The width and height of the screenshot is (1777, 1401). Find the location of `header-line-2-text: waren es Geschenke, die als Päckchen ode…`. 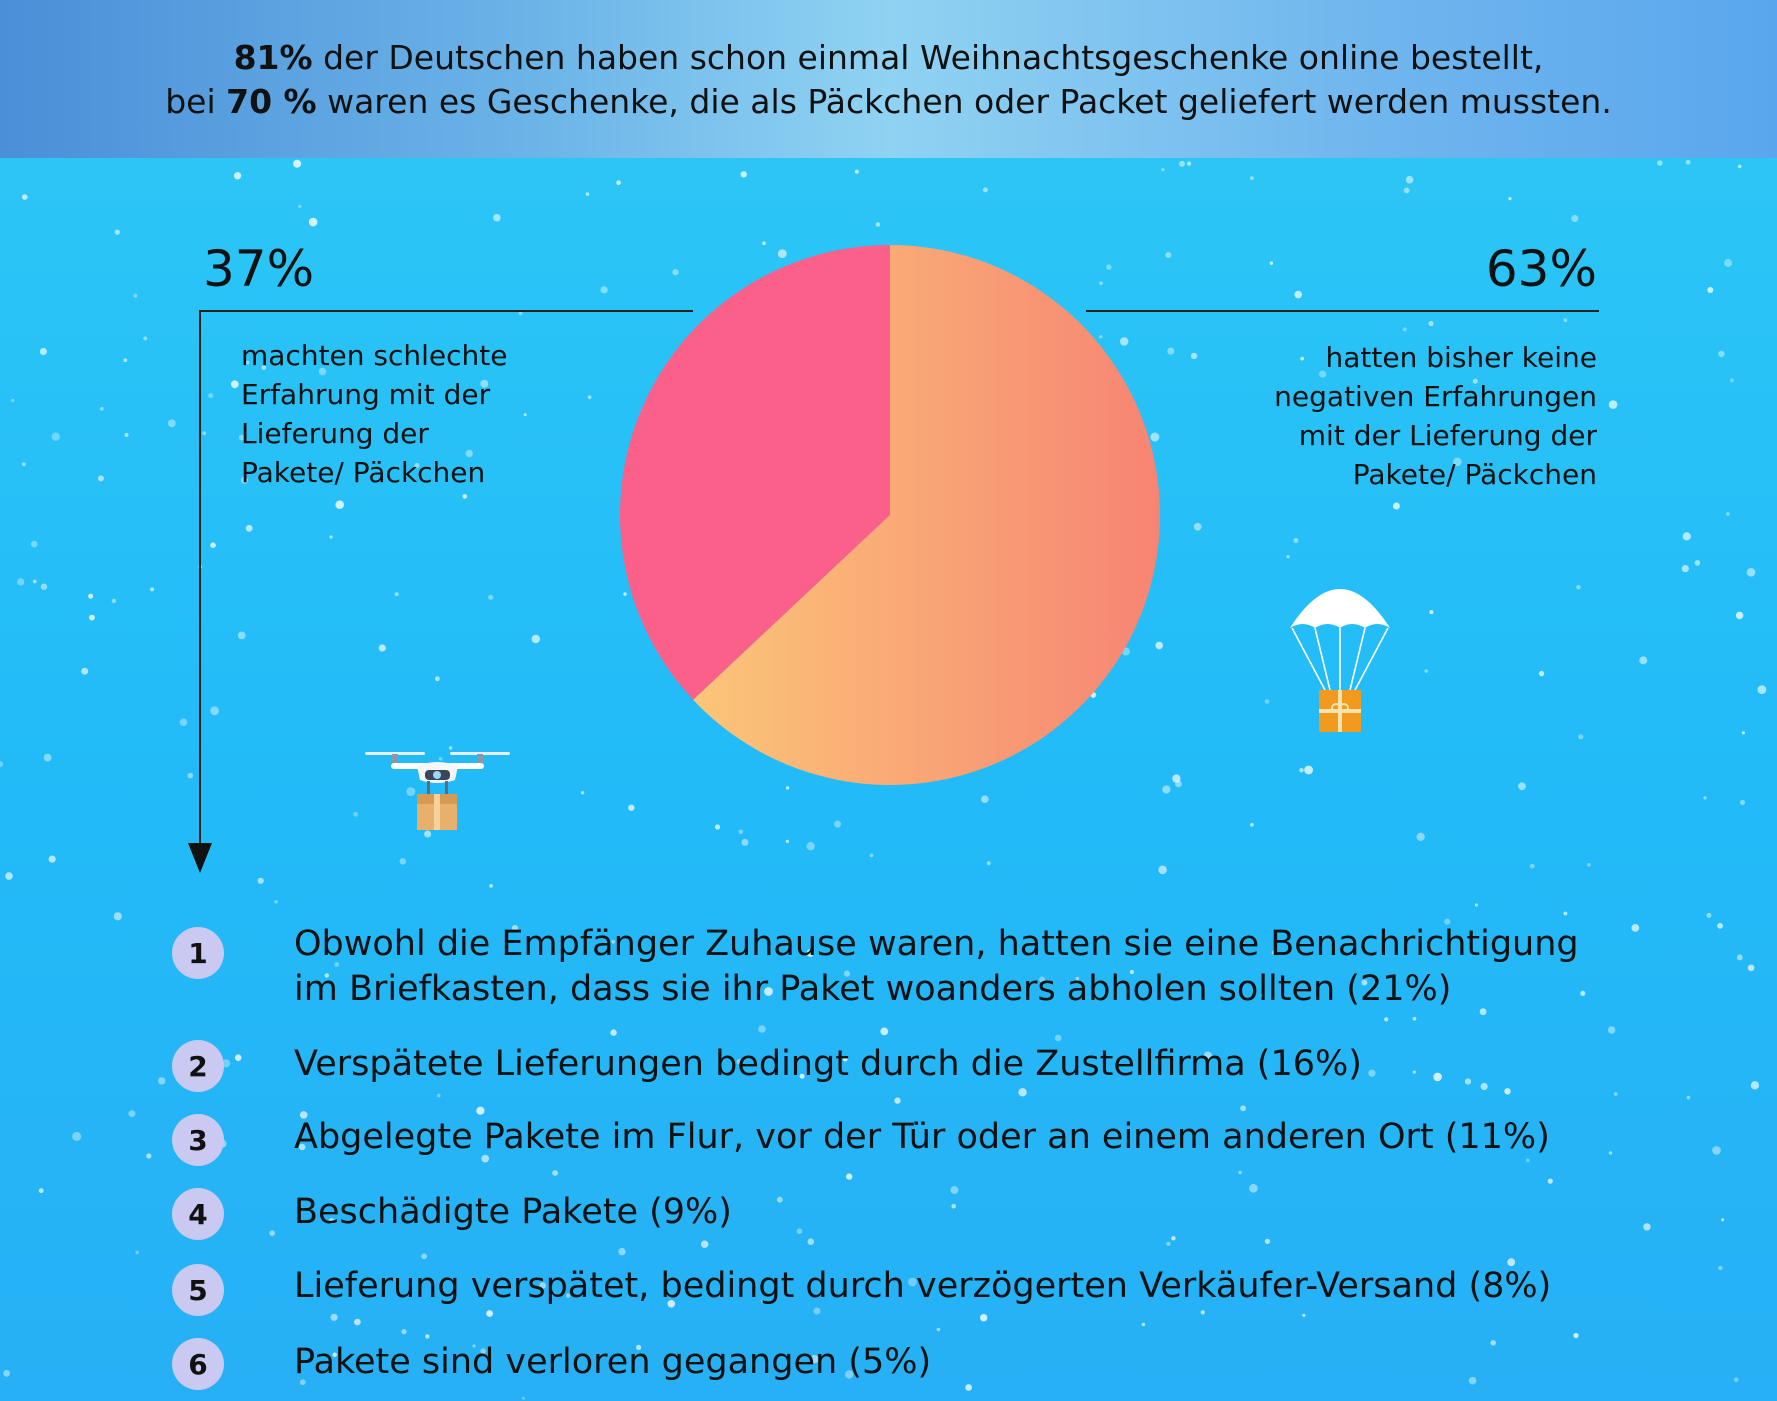

header-line-2-text: waren es Geschenke, die als Päckchen ode… is located at coordinates (964, 101).